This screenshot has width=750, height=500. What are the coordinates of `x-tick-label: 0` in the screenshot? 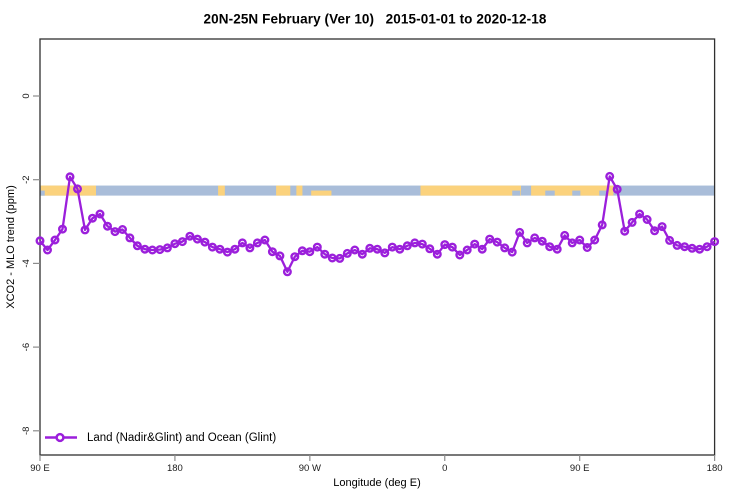 It's located at (444, 468).